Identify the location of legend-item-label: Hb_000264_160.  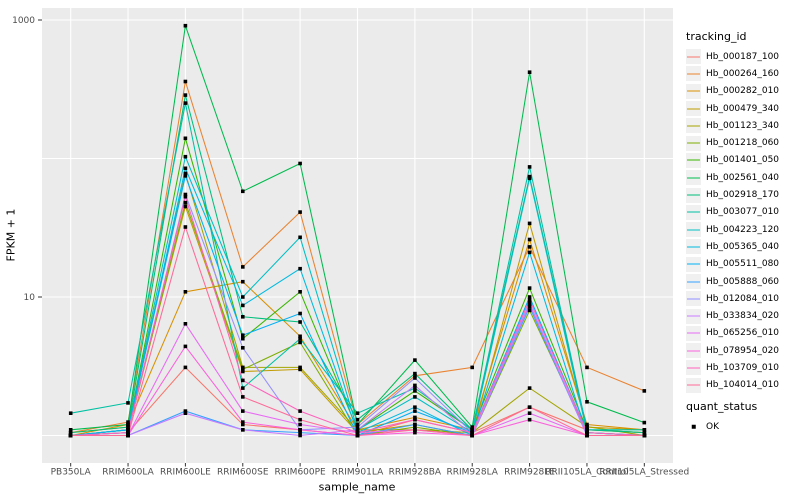
(743, 73).